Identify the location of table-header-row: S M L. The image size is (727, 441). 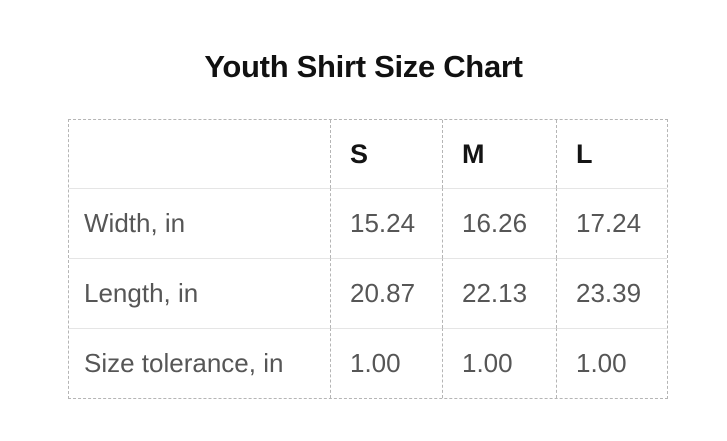
(368, 154).